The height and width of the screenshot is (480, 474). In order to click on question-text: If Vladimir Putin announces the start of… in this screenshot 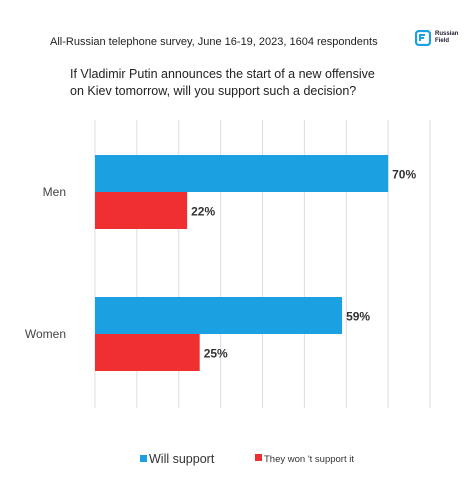, I will do `click(240, 83)`.